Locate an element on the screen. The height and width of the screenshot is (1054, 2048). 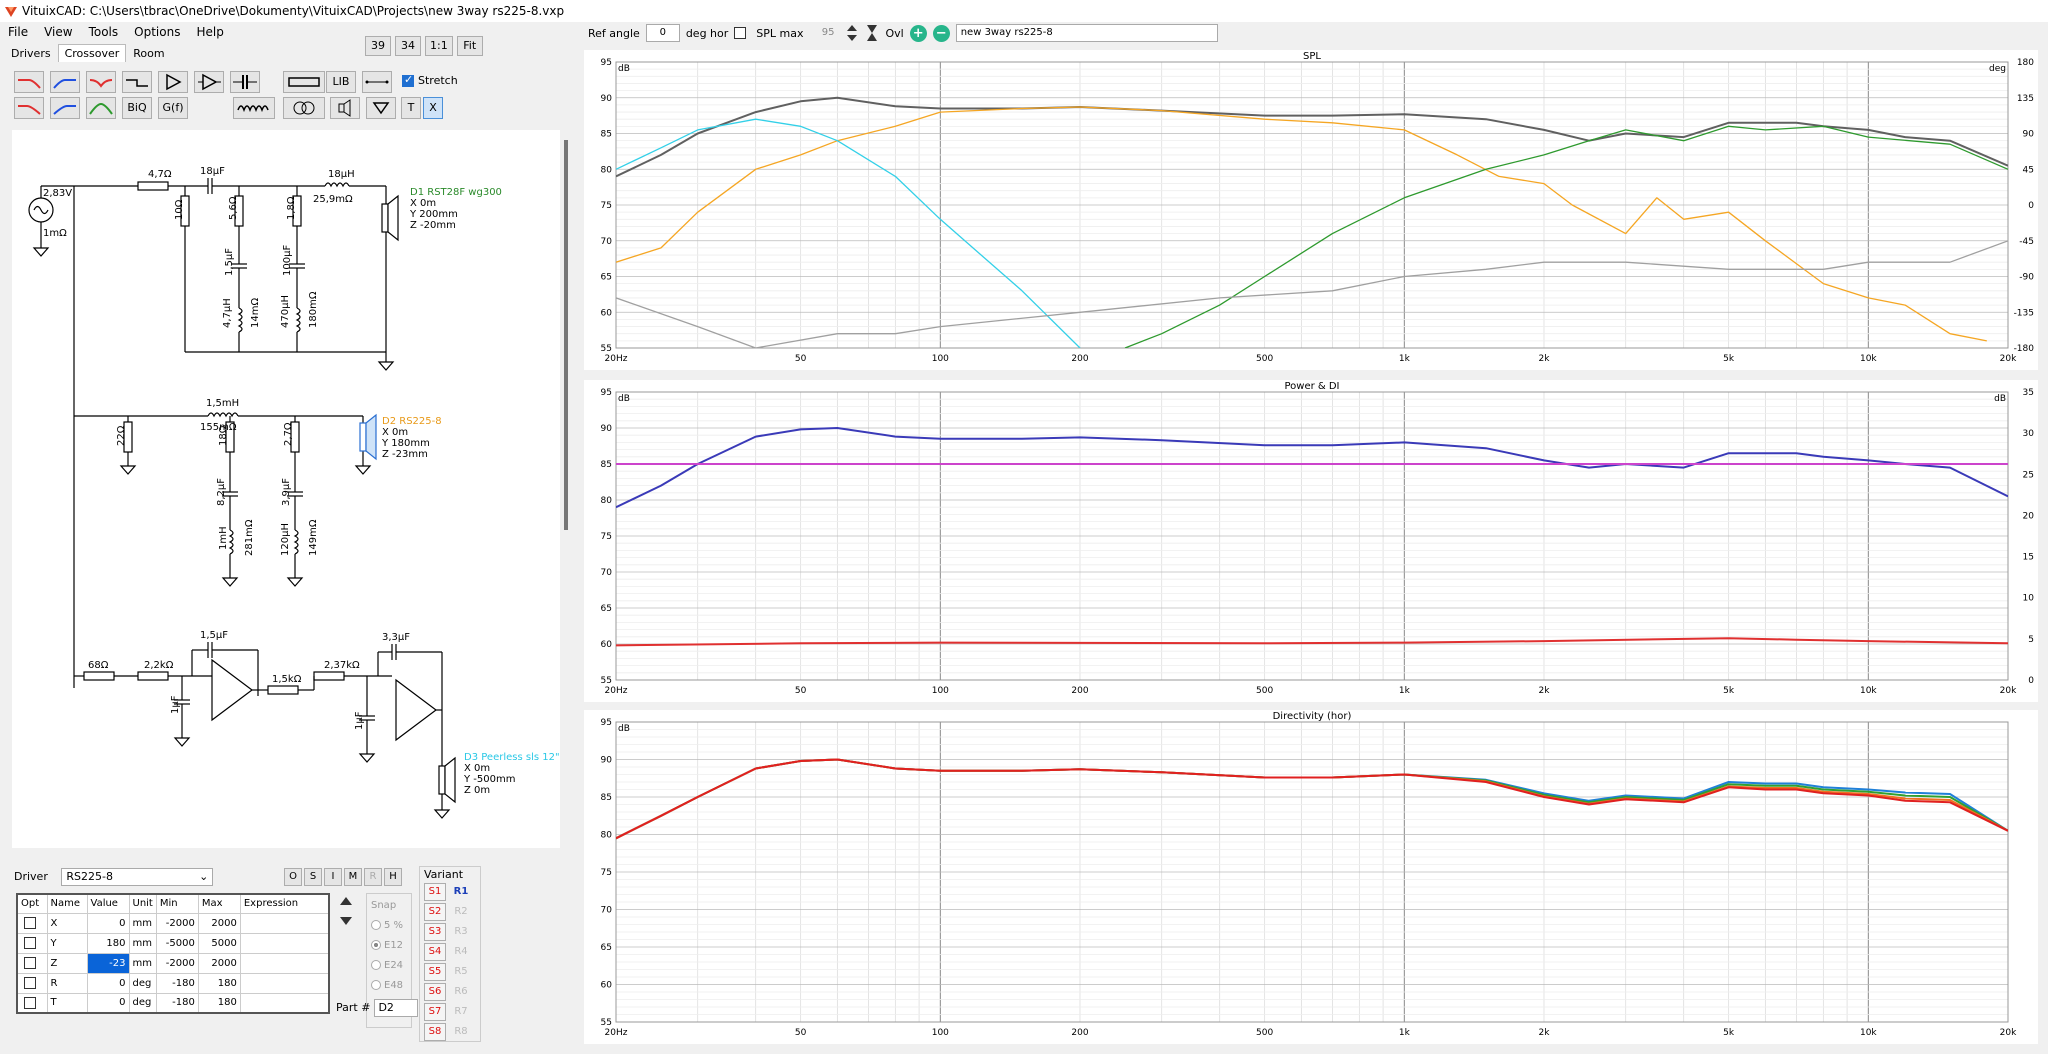
tw-shunt2-inductor: 470µH is located at coordinates (285, 311).